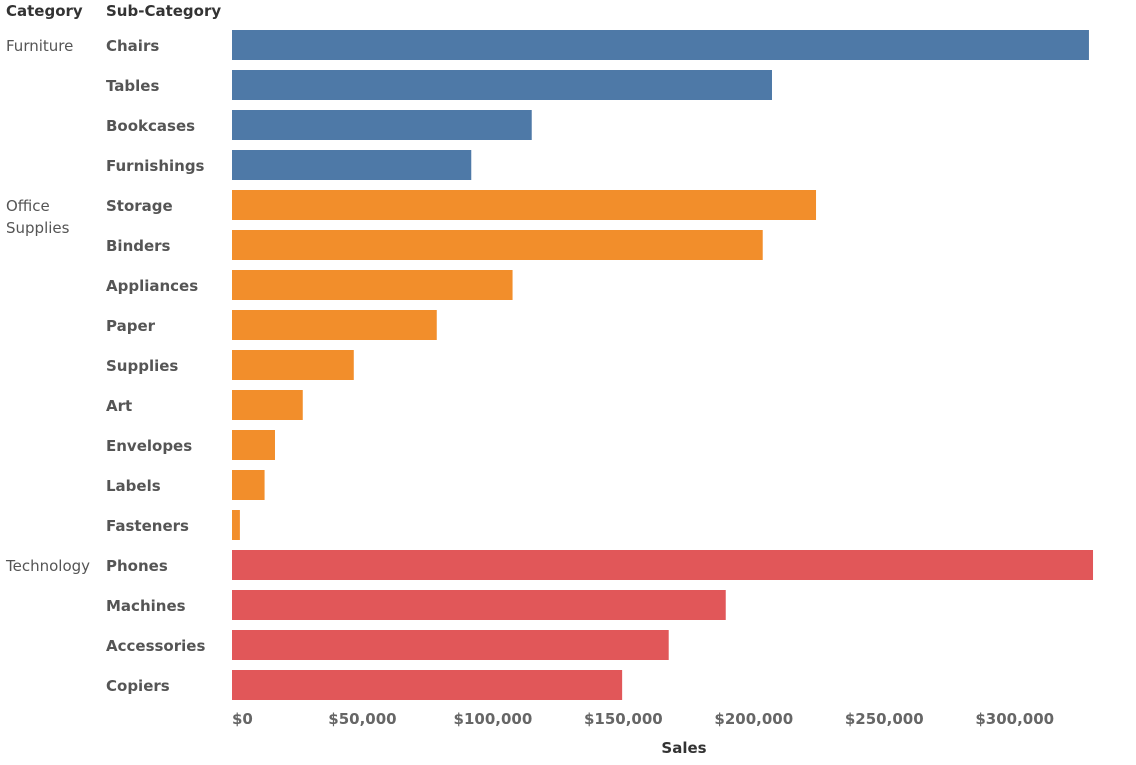  What do you see at coordinates (427, 685) in the screenshot?
I see `bar-copiers` at bounding box center [427, 685].